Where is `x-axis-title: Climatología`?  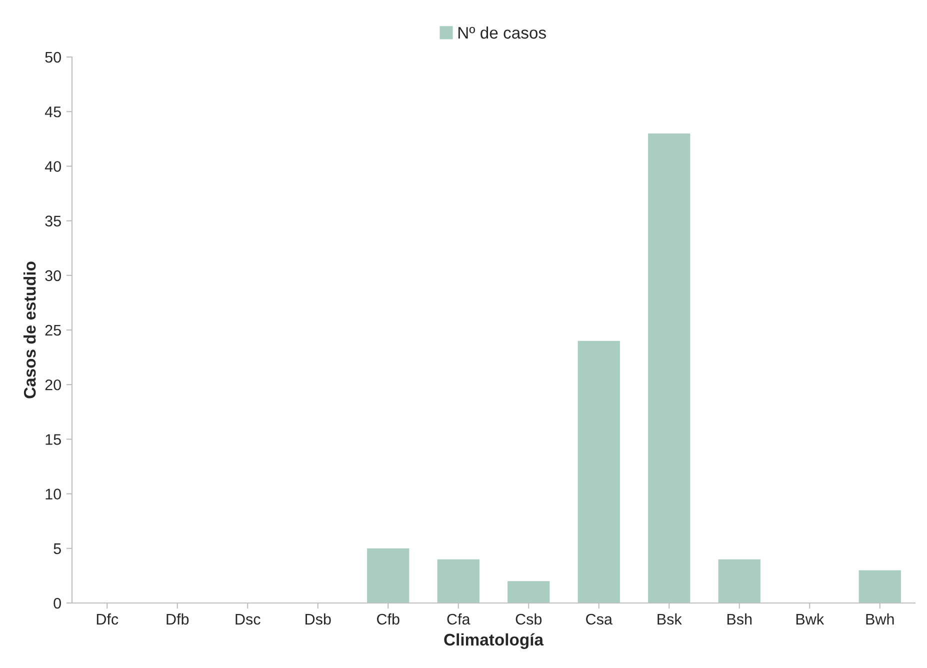 x-axis-title: Climatología is located at coordinates (494, 641).